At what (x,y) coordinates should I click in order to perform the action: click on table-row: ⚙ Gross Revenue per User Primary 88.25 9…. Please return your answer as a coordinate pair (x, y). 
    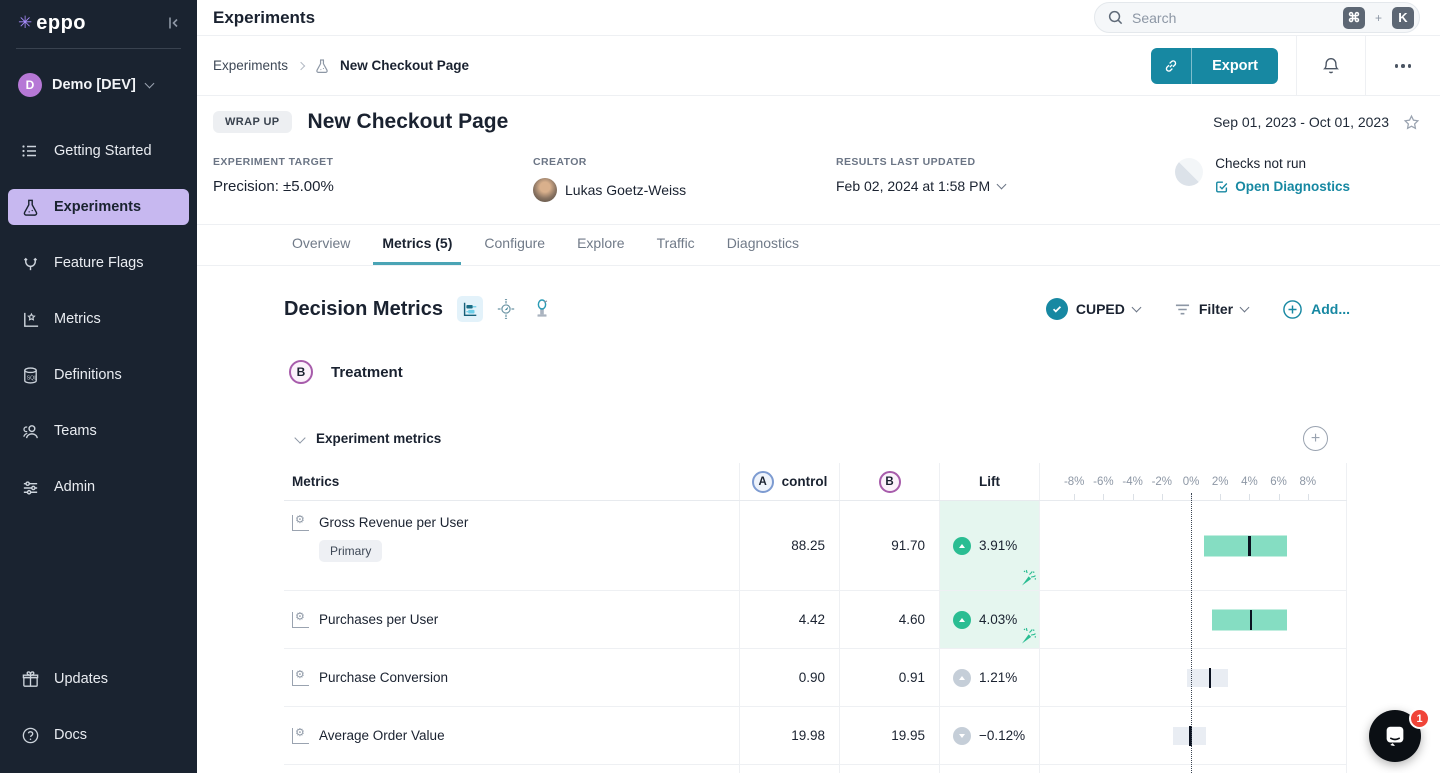
    Looking at the image, I should click on (815, 546).